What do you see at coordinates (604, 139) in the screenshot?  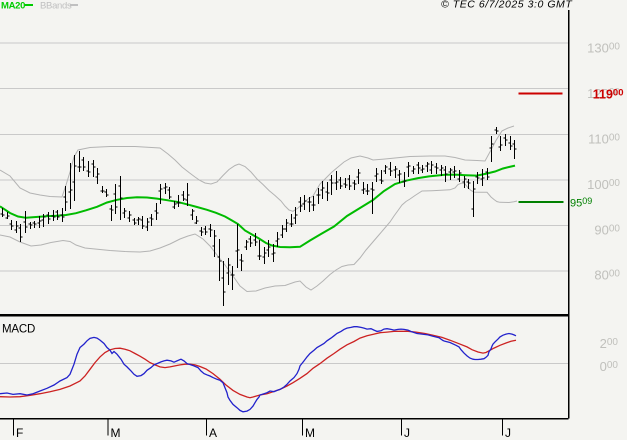 I see `svg-text: 11000` at bounding box center [604, 139].